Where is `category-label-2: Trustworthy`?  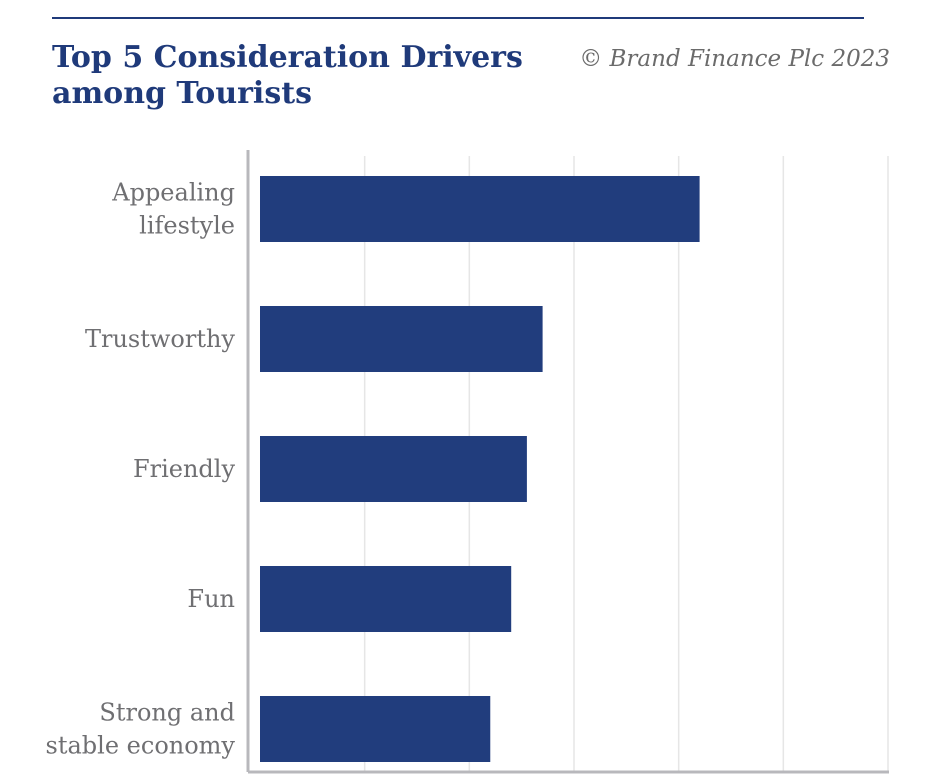 category-label-2: Trustworthy is located at coordinates (160, 339).